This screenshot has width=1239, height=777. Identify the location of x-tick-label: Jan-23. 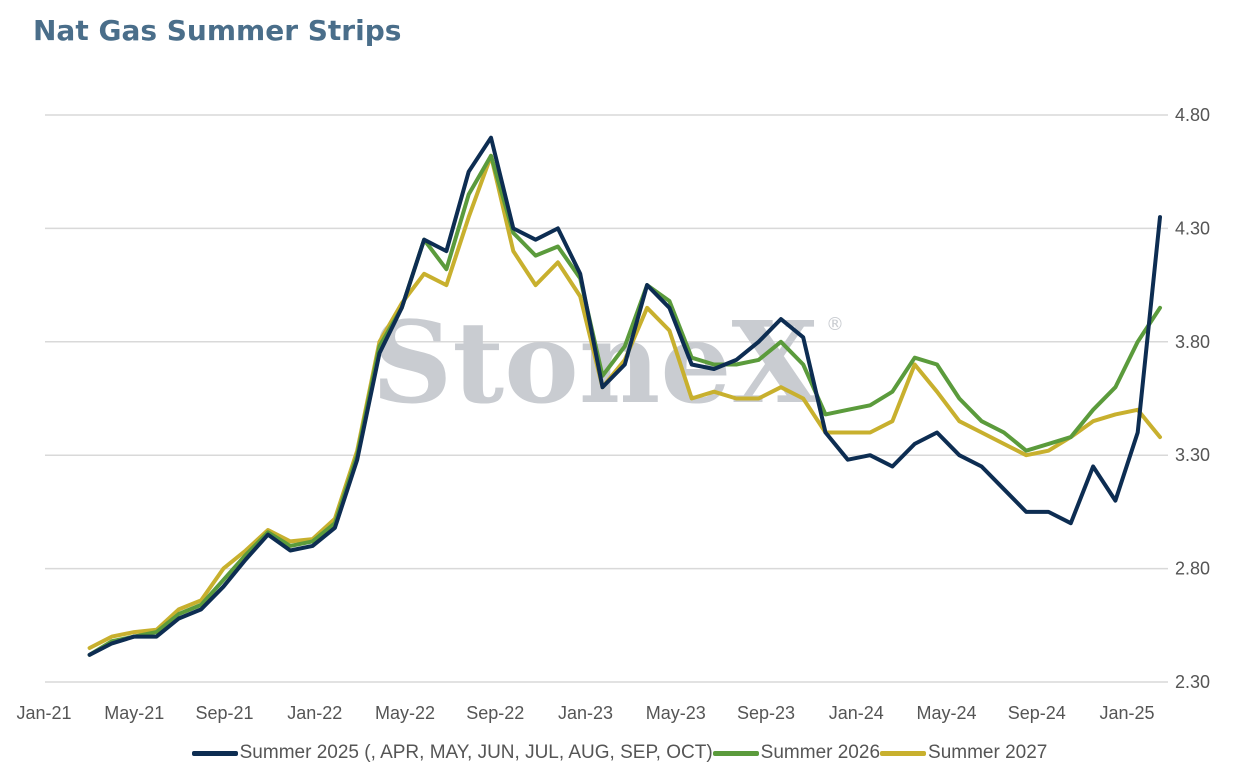
(585, 713).